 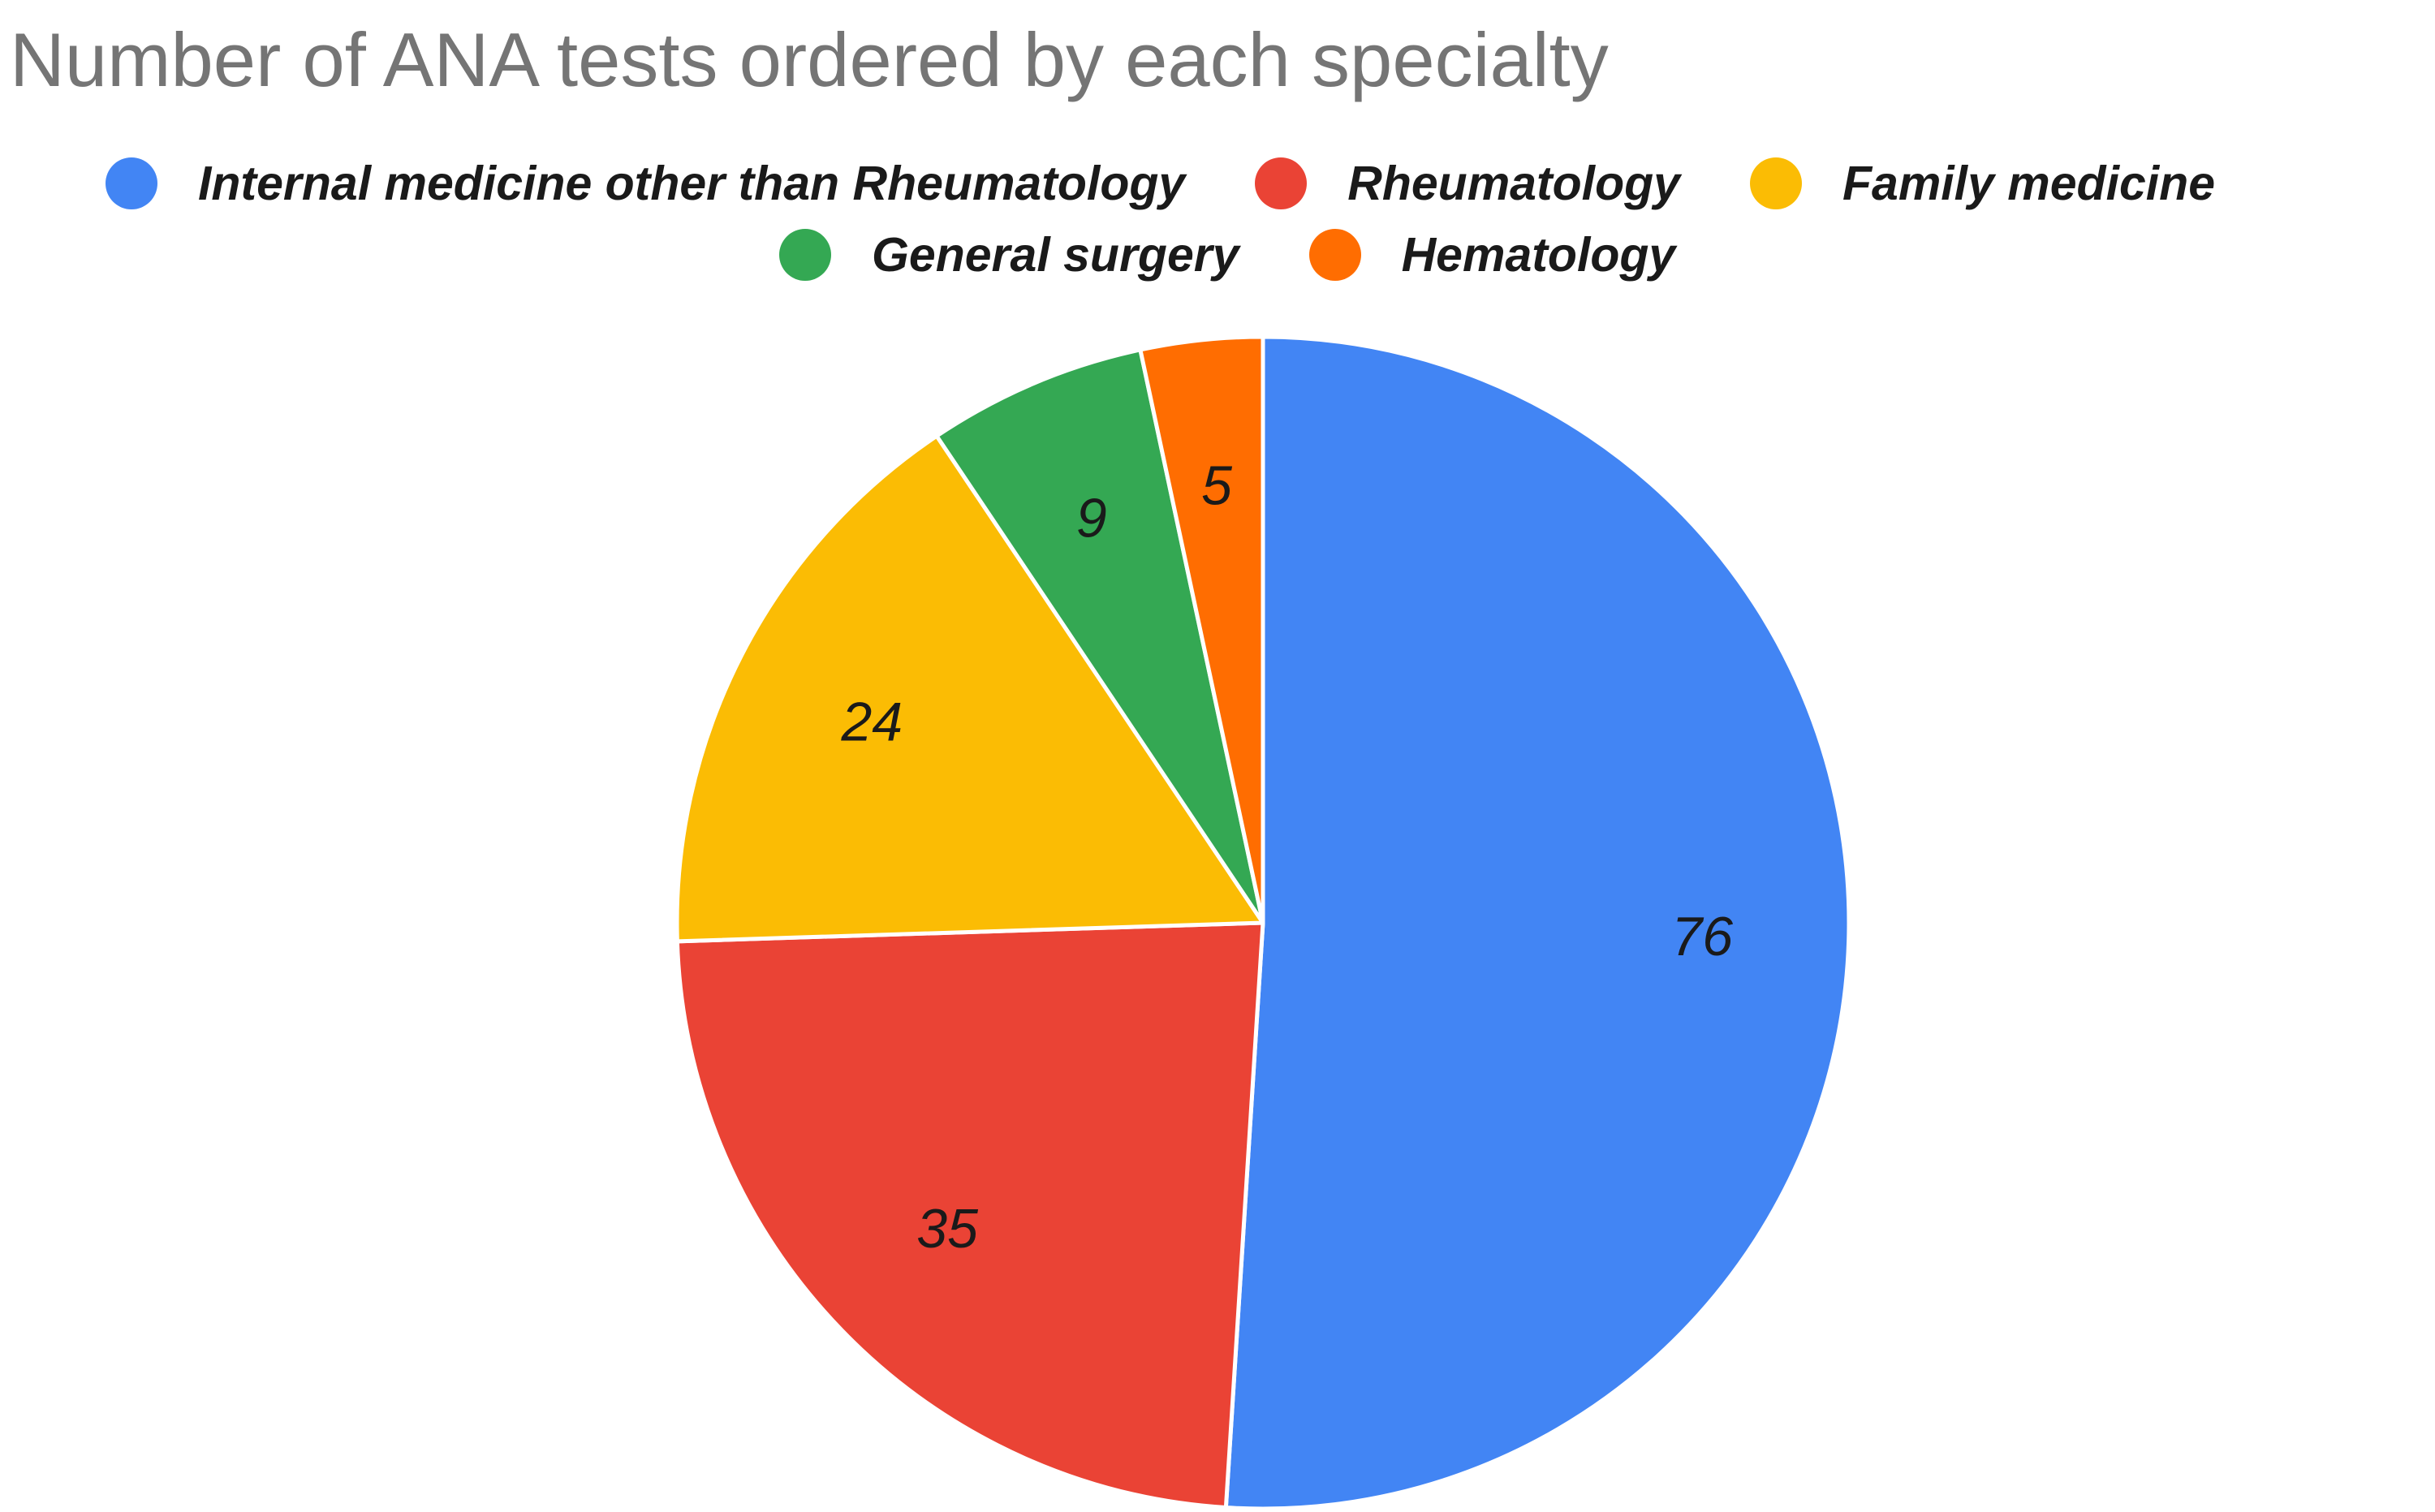 What do you see at coordinates (1538, 255) in the screenshot?
I see `legend-label-hematology: Hematology` at bounding box center [1538, 255].